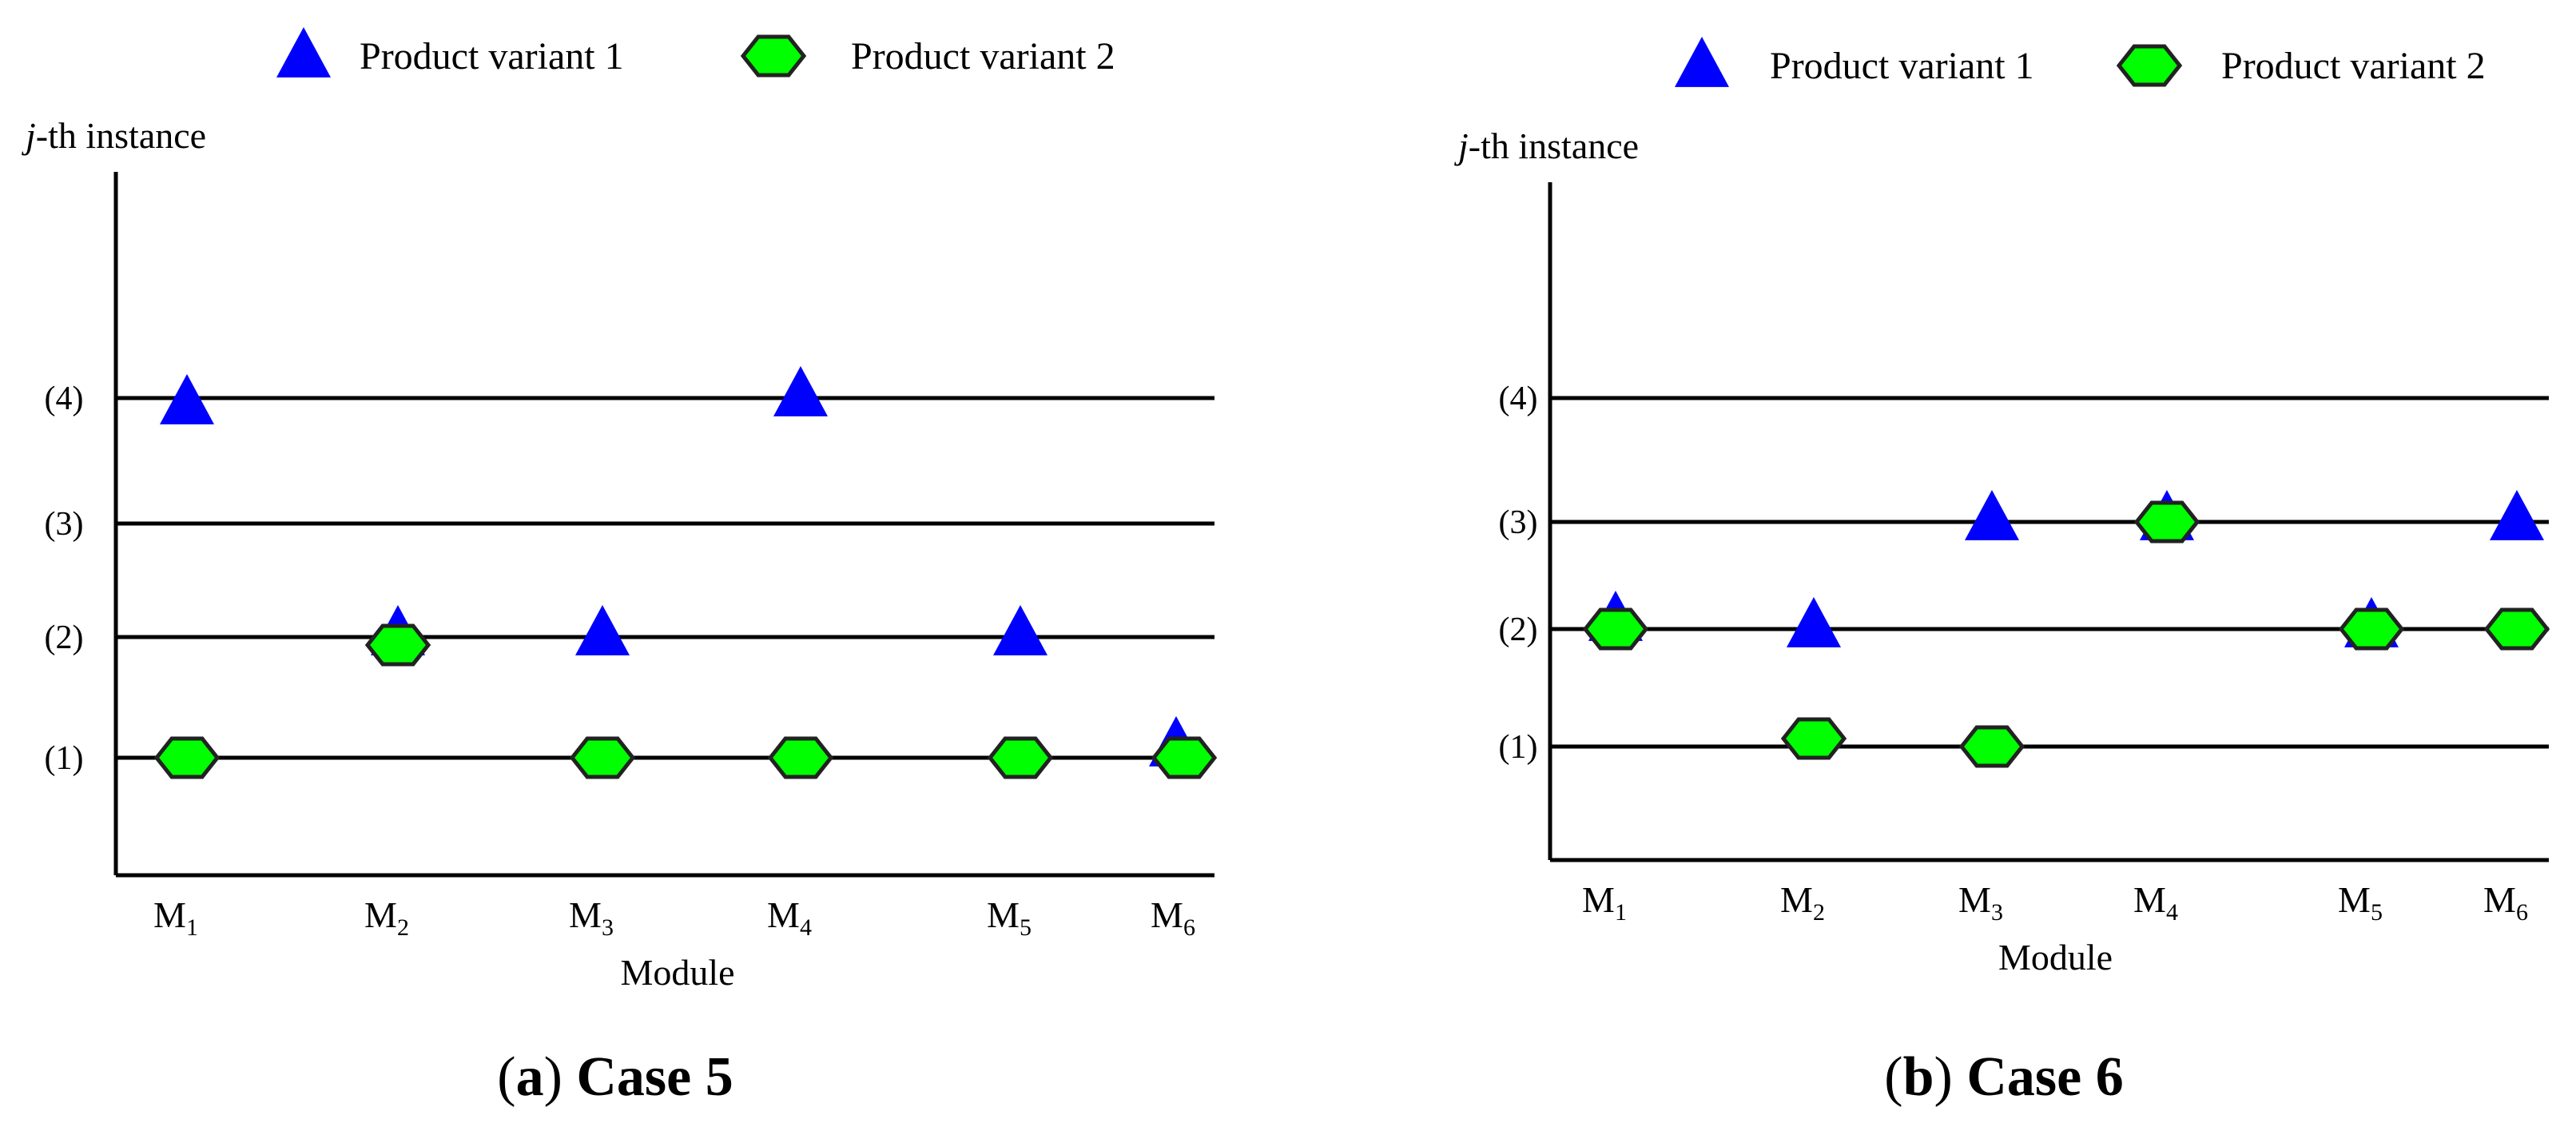 The width and height of the screenshot is (2576, 1139). I want to click on panel-caption: (b) Case 6, so click(2003, 1077).